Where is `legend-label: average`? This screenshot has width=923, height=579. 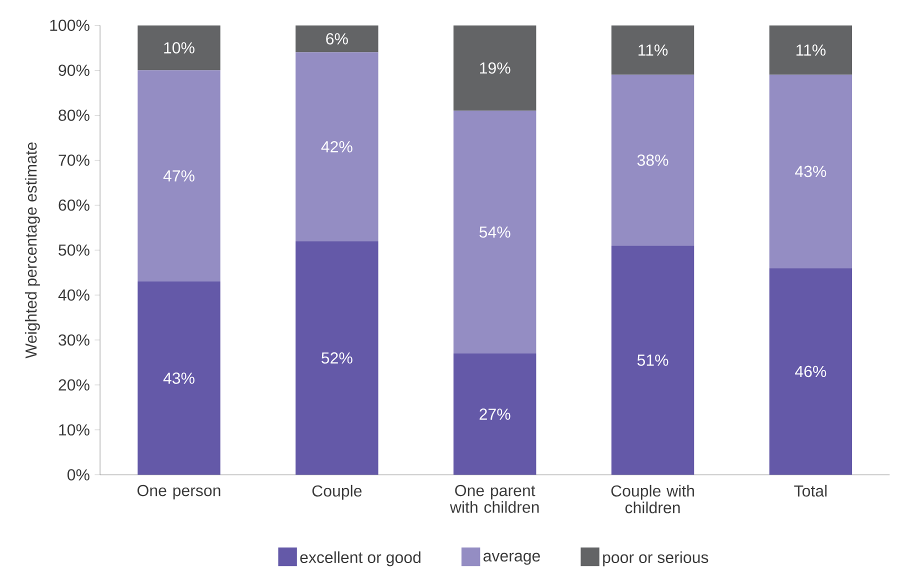
legend-label: average is located at coordinates (512, 558).